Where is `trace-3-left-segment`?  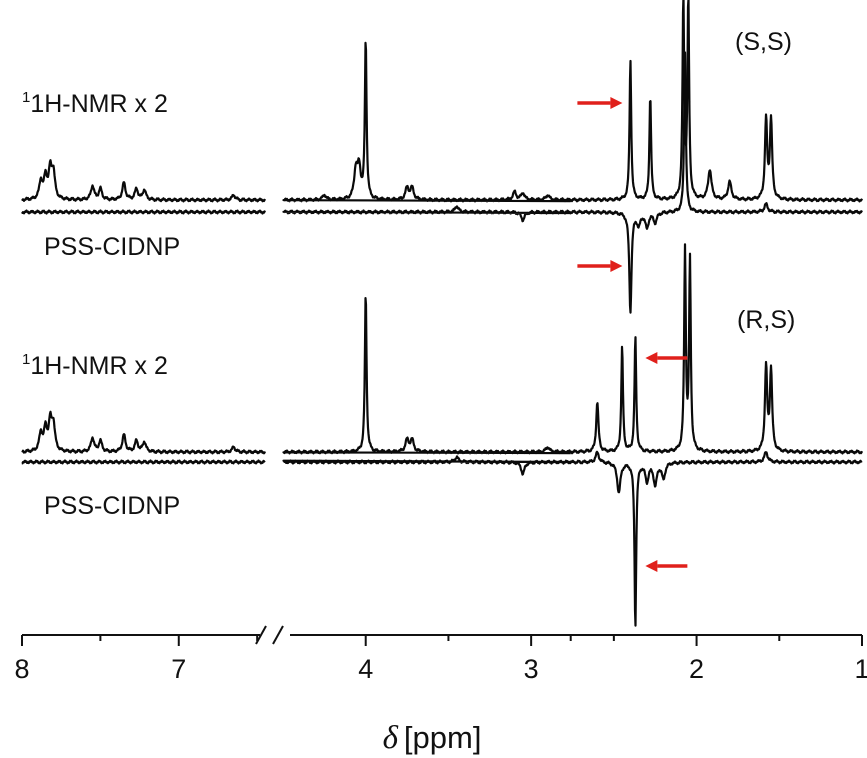
trace-3-left-segment is located at coordinates (144, 432).